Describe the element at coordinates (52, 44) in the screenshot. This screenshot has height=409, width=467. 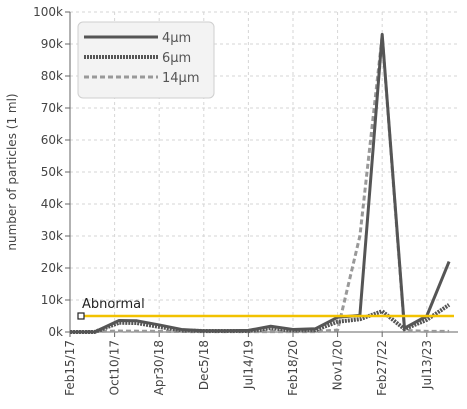
I see `y-tick-label: 90k` at that location.